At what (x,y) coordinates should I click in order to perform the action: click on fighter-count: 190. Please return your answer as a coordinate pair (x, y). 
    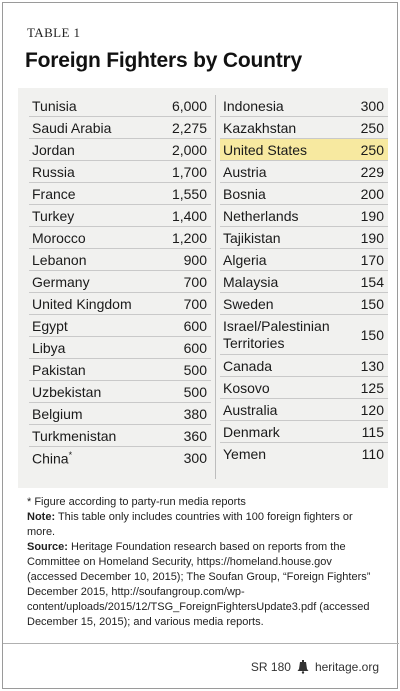
    Looking at the image, I should click on (372, 215).